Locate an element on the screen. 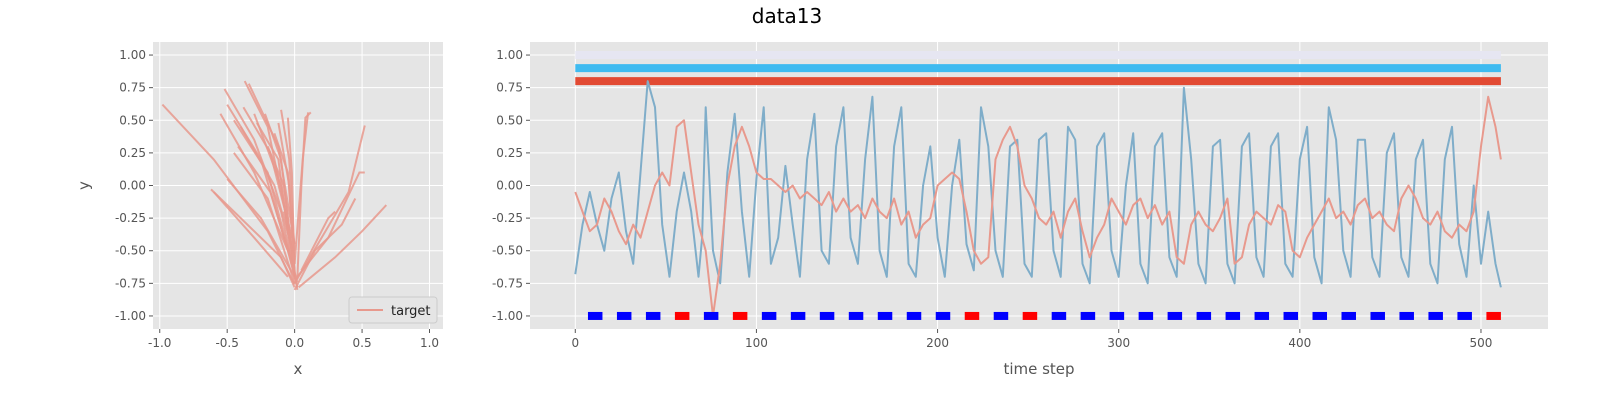 The height and width of the screenshot is (400, 1600). trajectory-plot-y-ticks: -1.00 -0.75 -0.50 -0.25 0.00 0.25 0.50 0.75 1.00 is located at coordinates (134, 185).